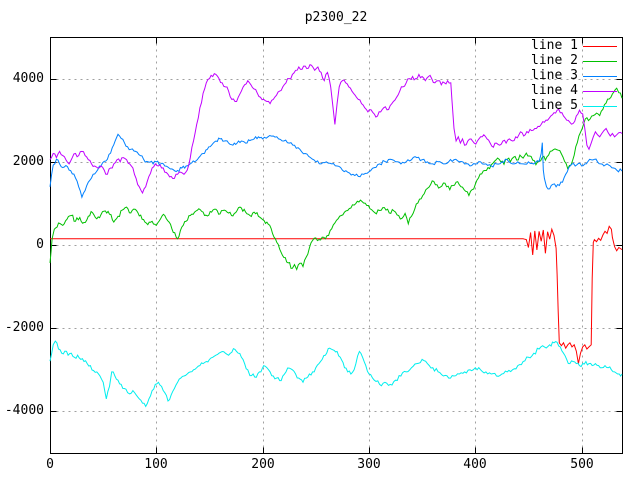  What do you see at coordinates (156, 464) in the screenshot?
I see `x-axis-tick-label: 100` at bounding box center [156, 464].